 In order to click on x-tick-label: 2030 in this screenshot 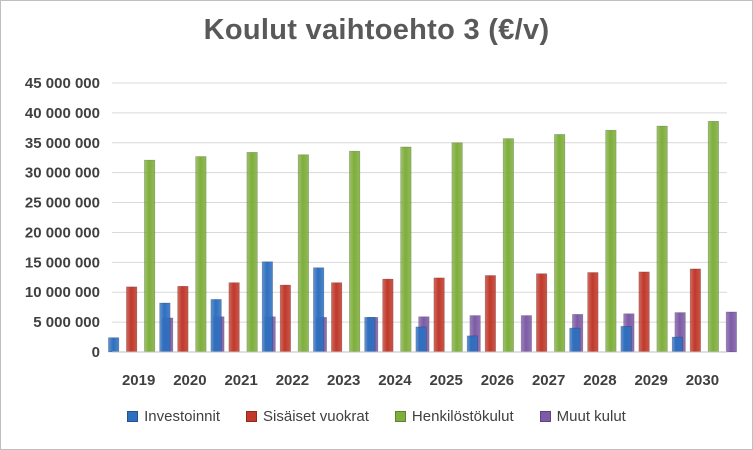, I will do `click(702, 380)`.